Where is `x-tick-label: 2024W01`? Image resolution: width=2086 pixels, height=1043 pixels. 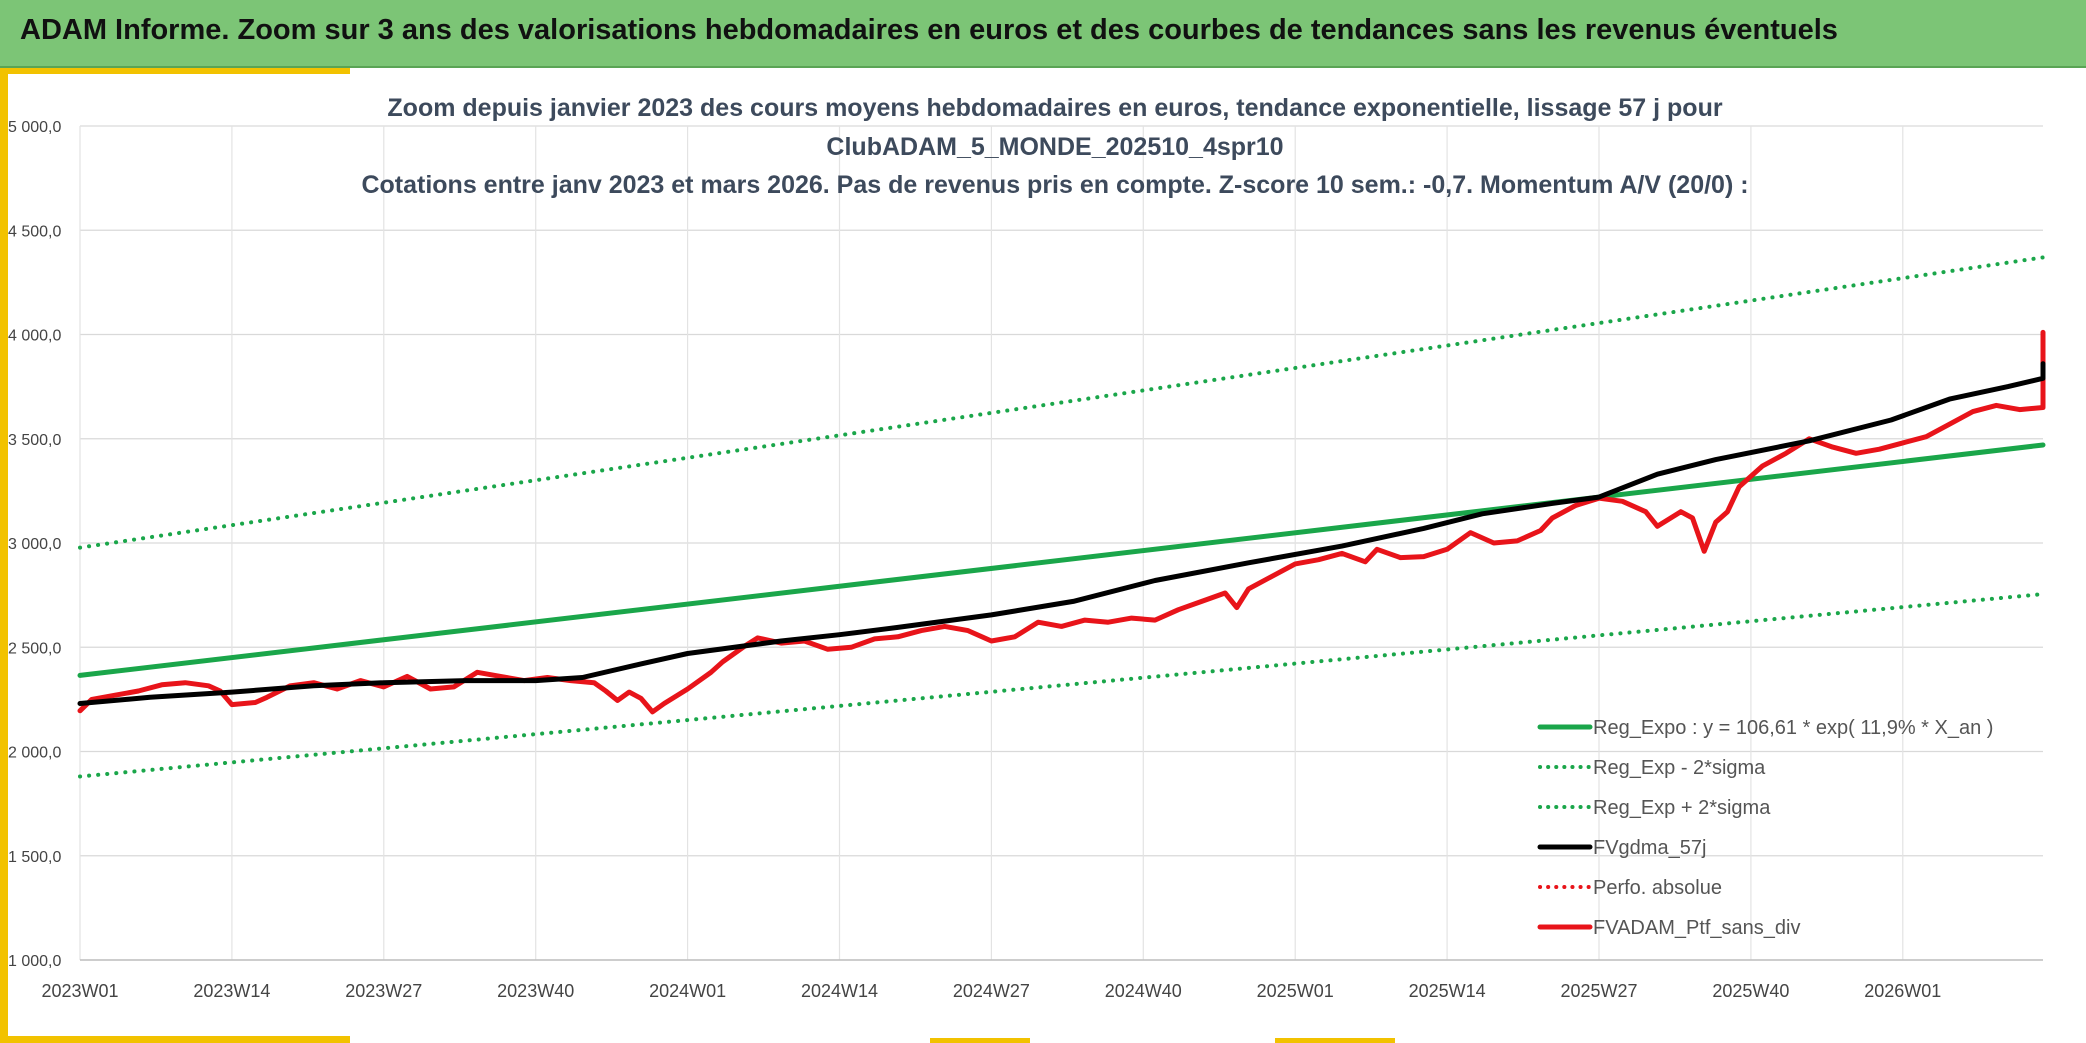 x-tick-label: 2024W01 is located at coordinates (687, 991).